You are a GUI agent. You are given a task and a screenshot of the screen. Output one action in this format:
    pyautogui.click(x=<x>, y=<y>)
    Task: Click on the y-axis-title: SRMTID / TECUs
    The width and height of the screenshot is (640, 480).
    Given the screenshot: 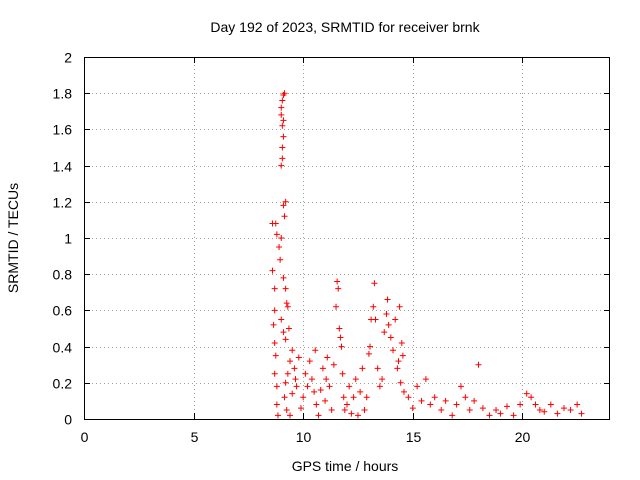 What is the action you would take?
    pyautogui.click(x=13, y=238)
    